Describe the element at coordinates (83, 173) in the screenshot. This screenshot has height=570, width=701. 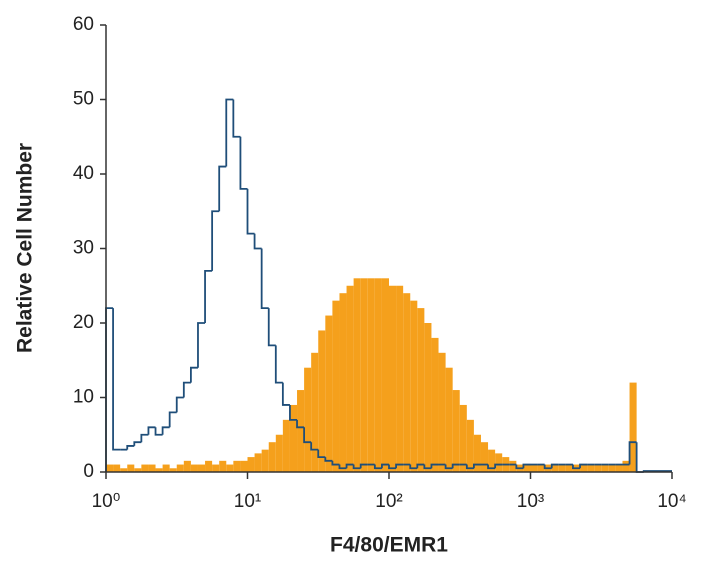
I see `y-tick-label: 40` at that location.